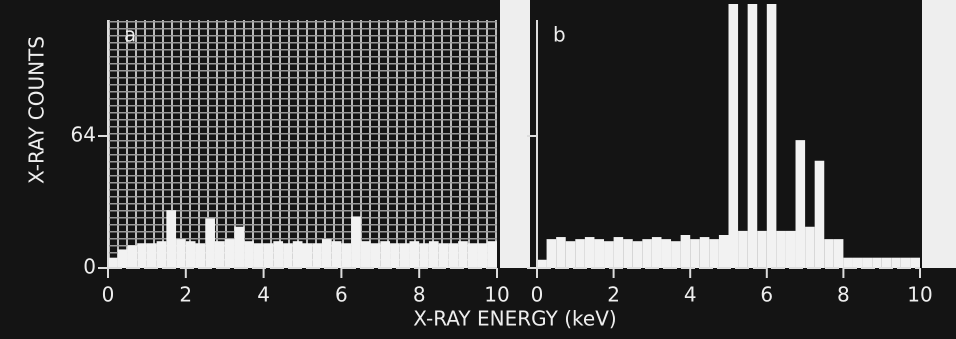  I want to click on edge-strip, so click(939, 134).